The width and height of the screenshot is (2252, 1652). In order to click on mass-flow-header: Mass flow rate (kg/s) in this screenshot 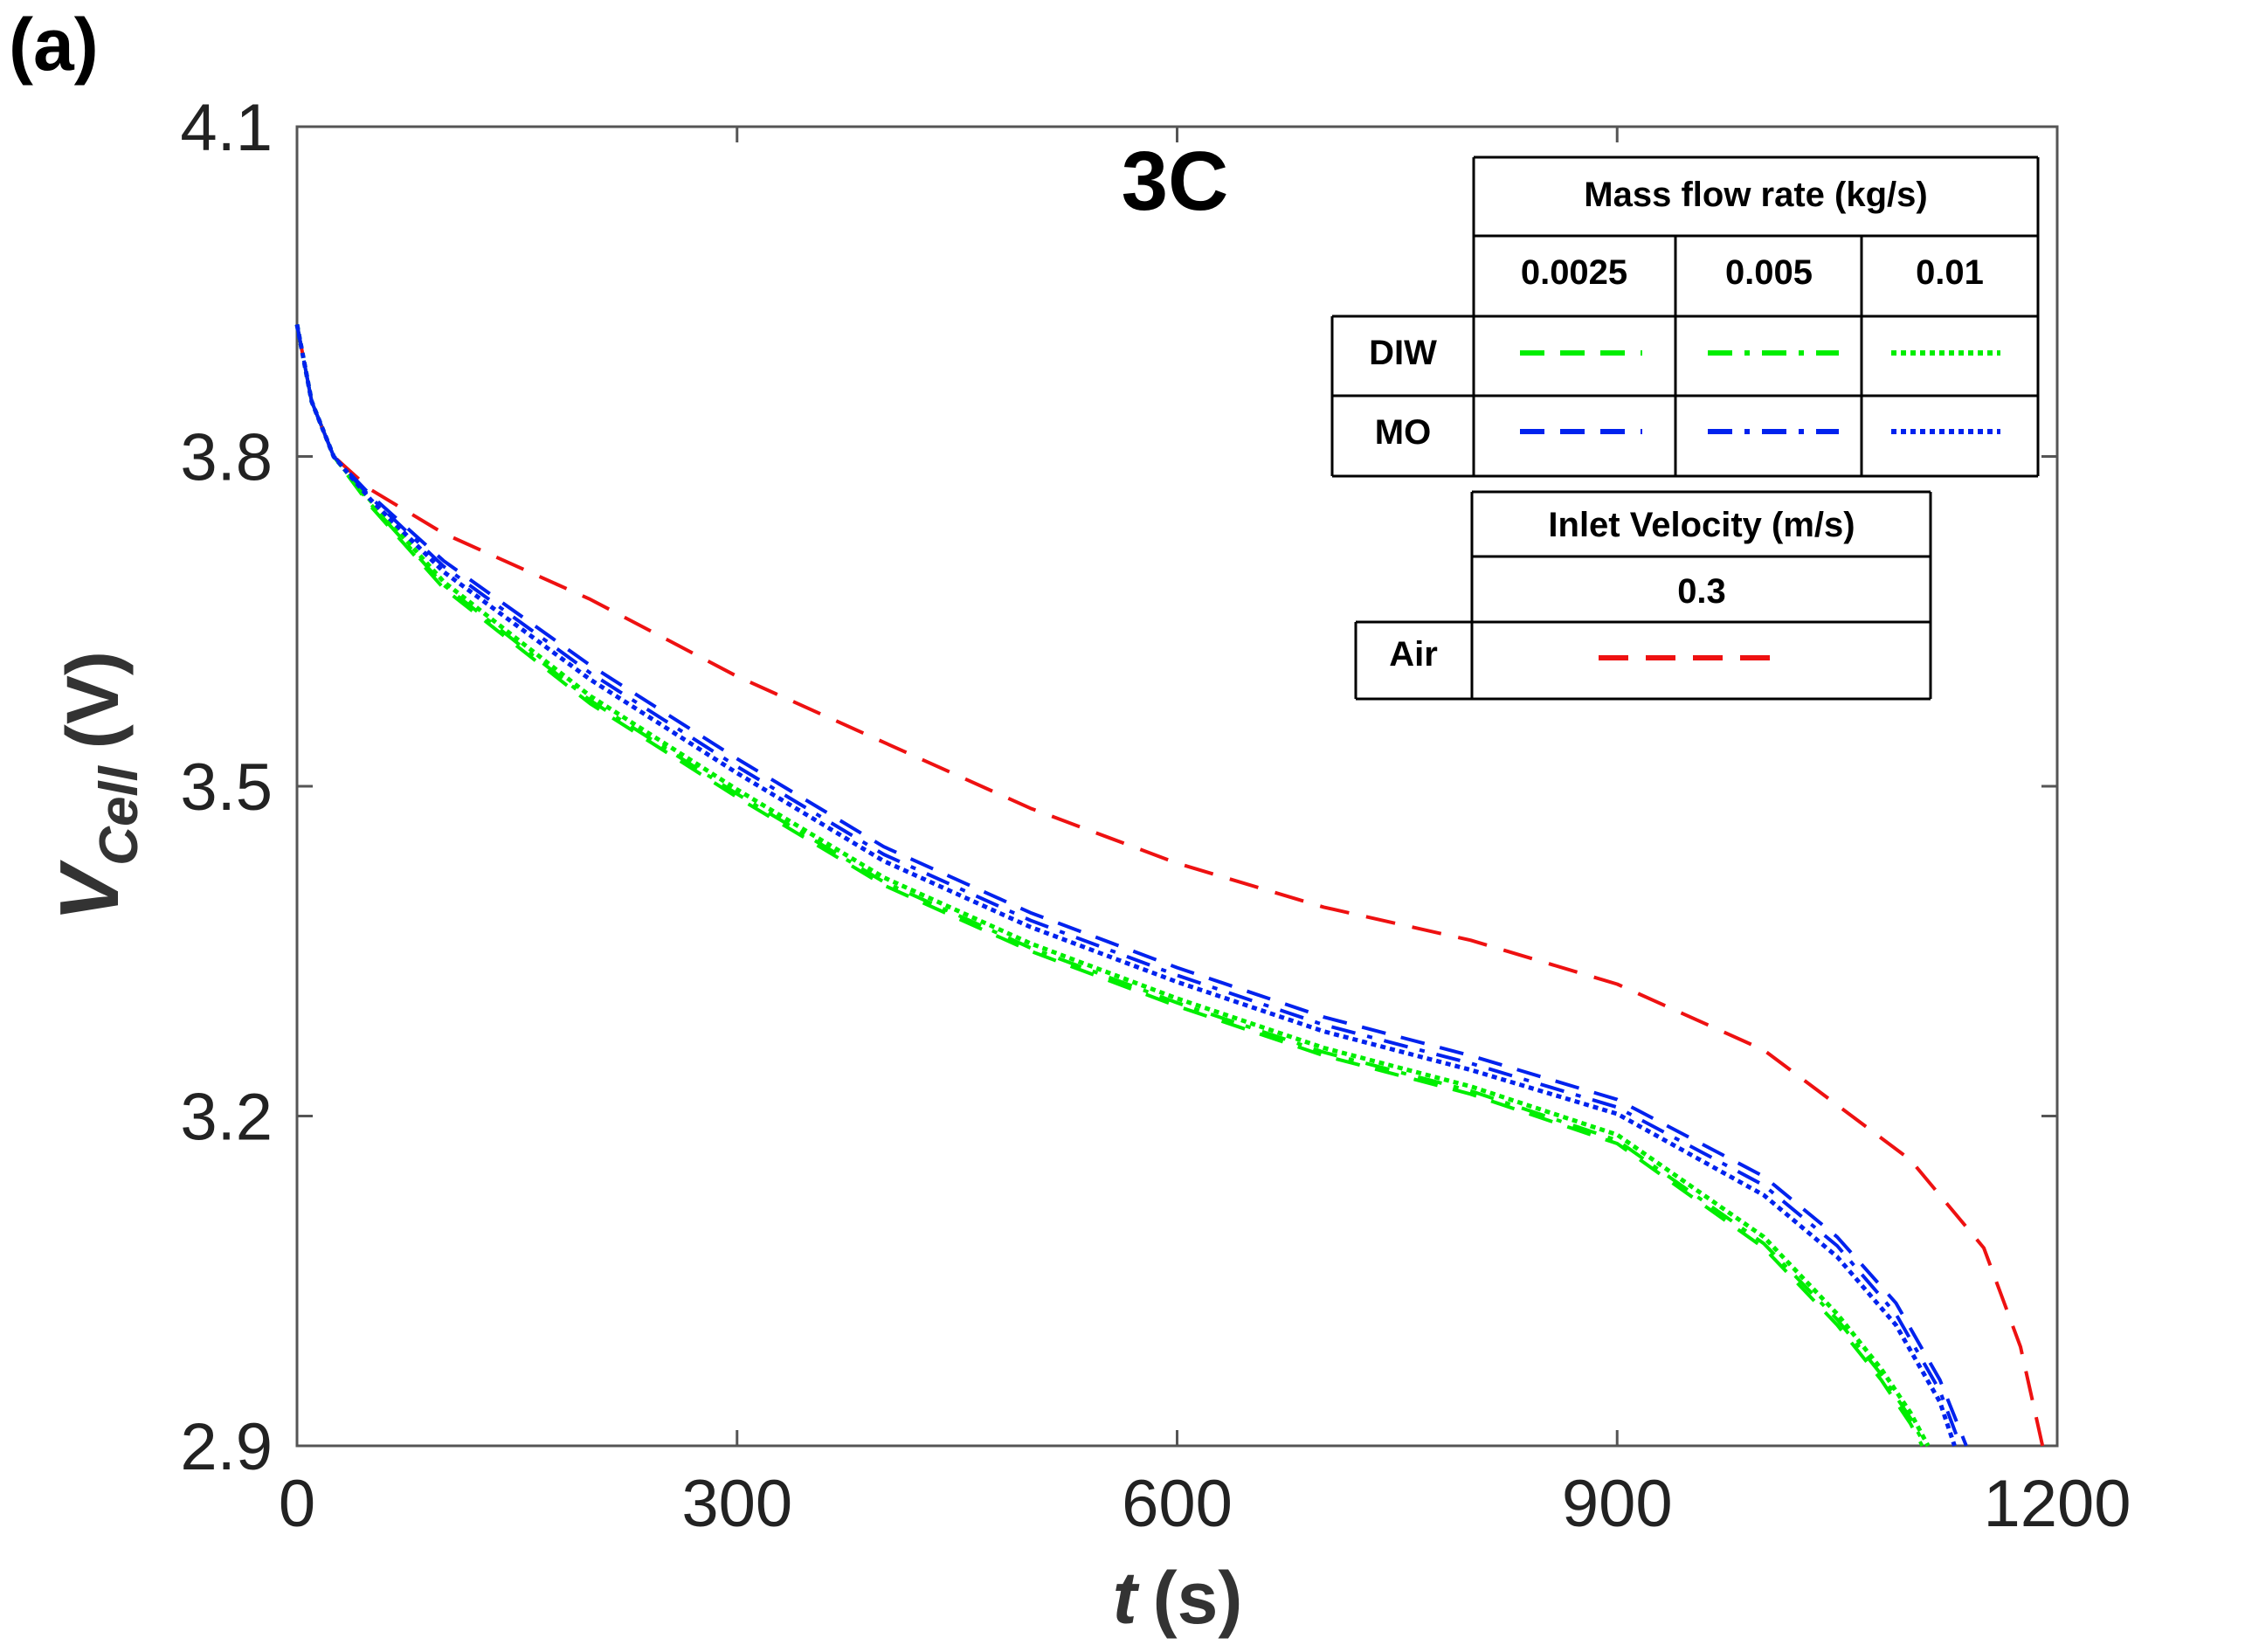, I will do `click(1755, 195)`.